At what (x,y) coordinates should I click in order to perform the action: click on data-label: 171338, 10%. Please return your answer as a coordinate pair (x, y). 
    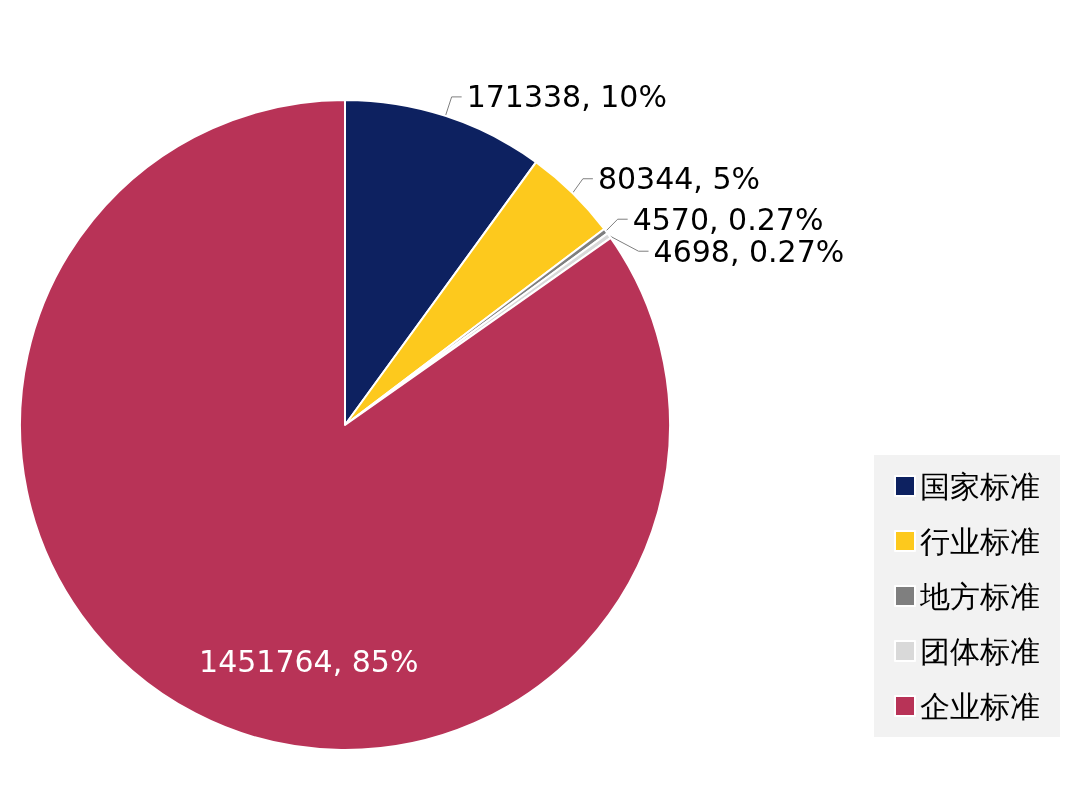
    Looking at the image, I should click on (566, 97).